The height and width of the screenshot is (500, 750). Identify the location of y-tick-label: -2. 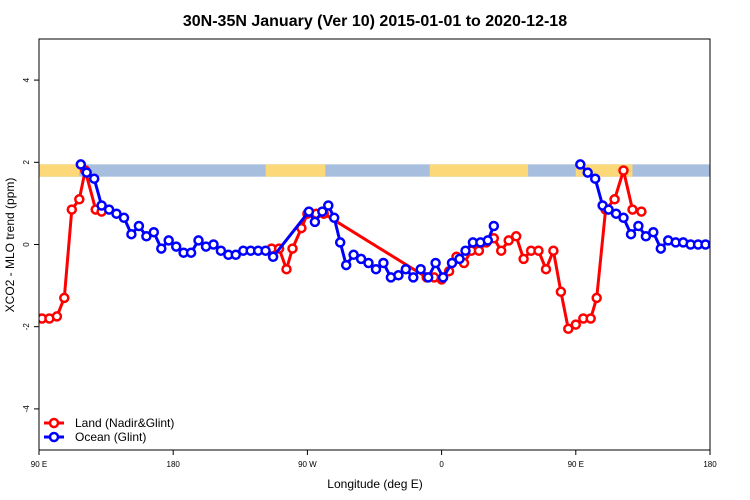
(26, 327).